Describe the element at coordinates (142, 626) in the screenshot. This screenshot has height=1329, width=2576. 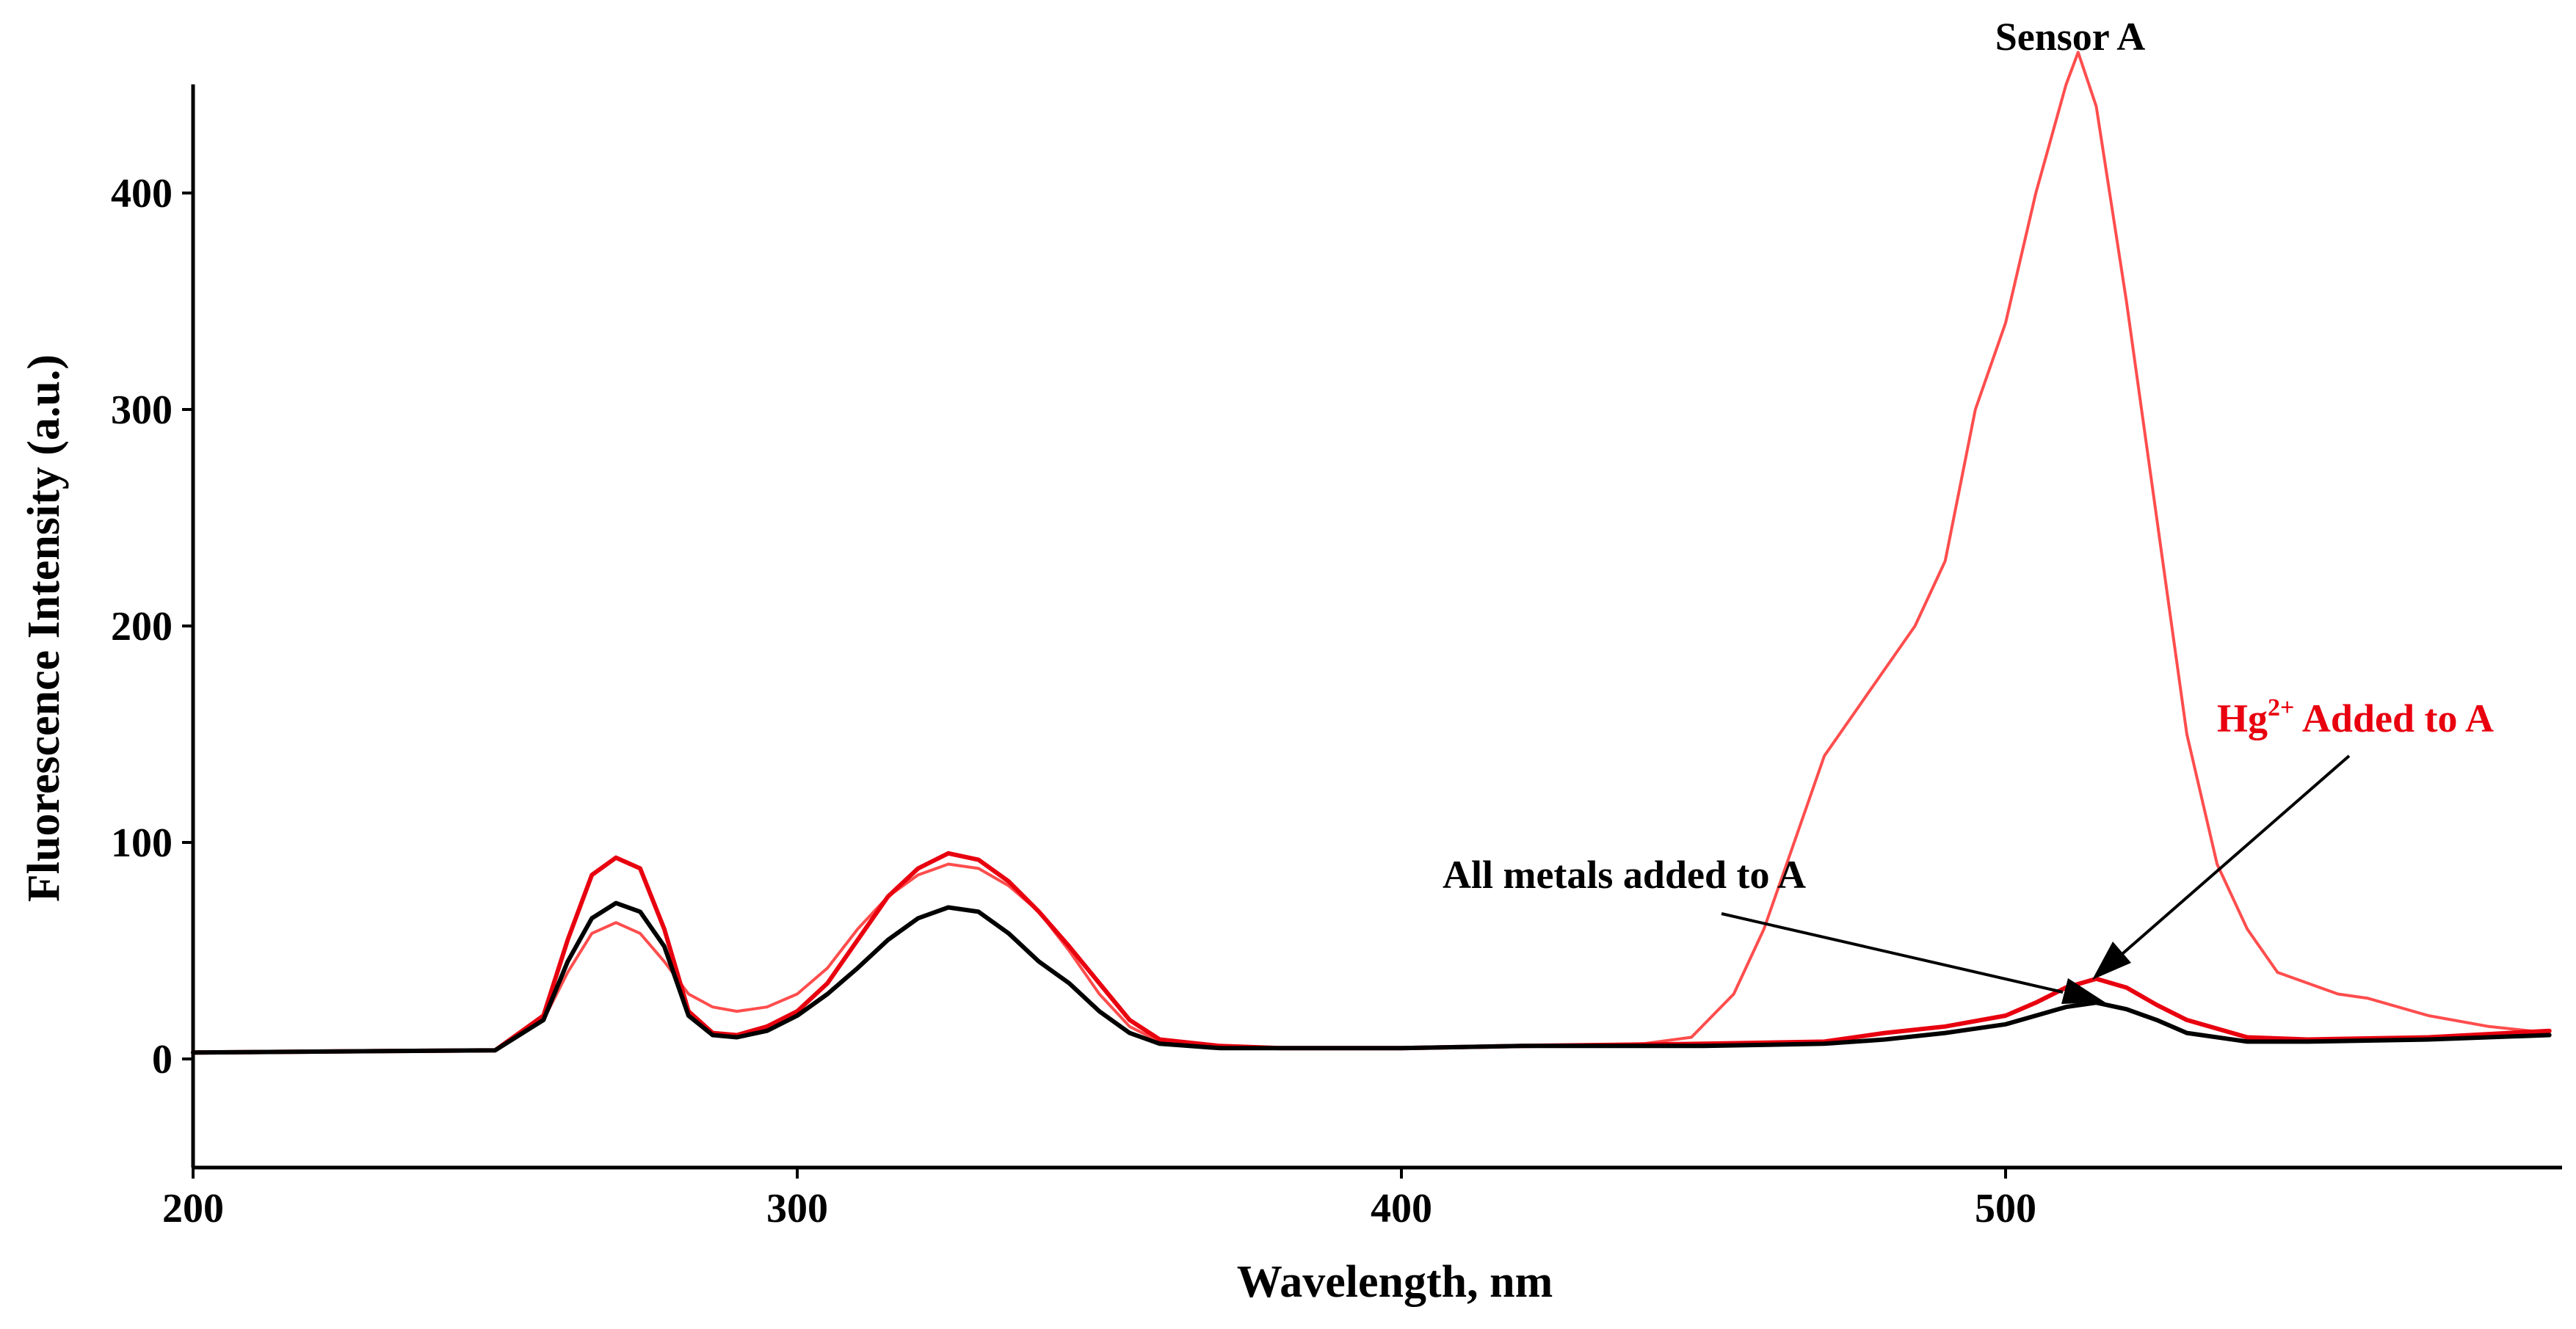
I see `y-tick-label: 200` at that location.